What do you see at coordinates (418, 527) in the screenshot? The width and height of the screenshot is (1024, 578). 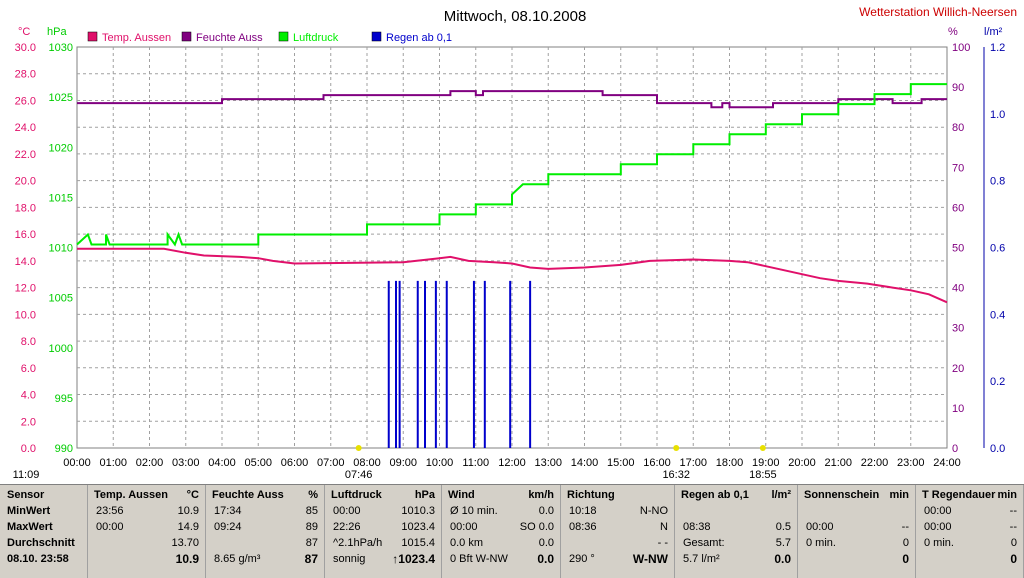 I see `cell-value: 1023.4` at bounding box center [418, 527].